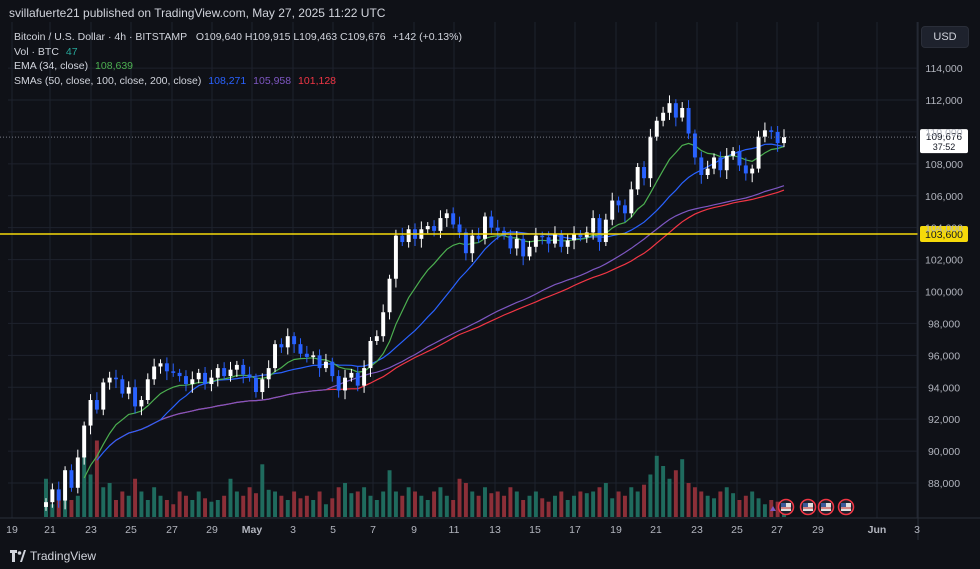 The width and height of the screenshot is (980, 569). I want to click on time-tick-label: 27, so click(172, 530).